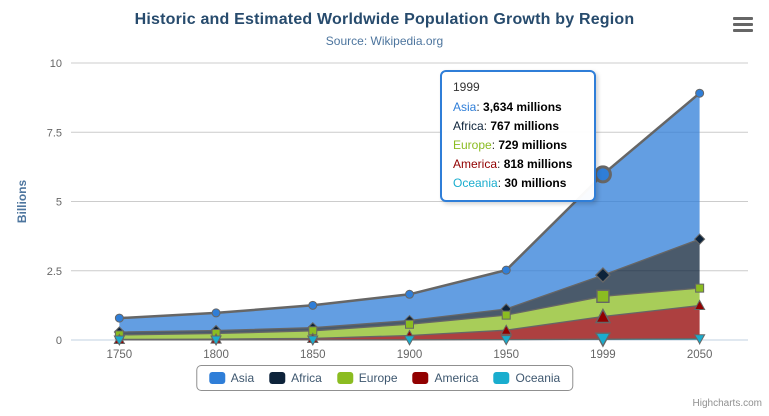 This screenshot has height=416, width=769. I want to click on legend-item-europe: Europe, so click(367, 378).